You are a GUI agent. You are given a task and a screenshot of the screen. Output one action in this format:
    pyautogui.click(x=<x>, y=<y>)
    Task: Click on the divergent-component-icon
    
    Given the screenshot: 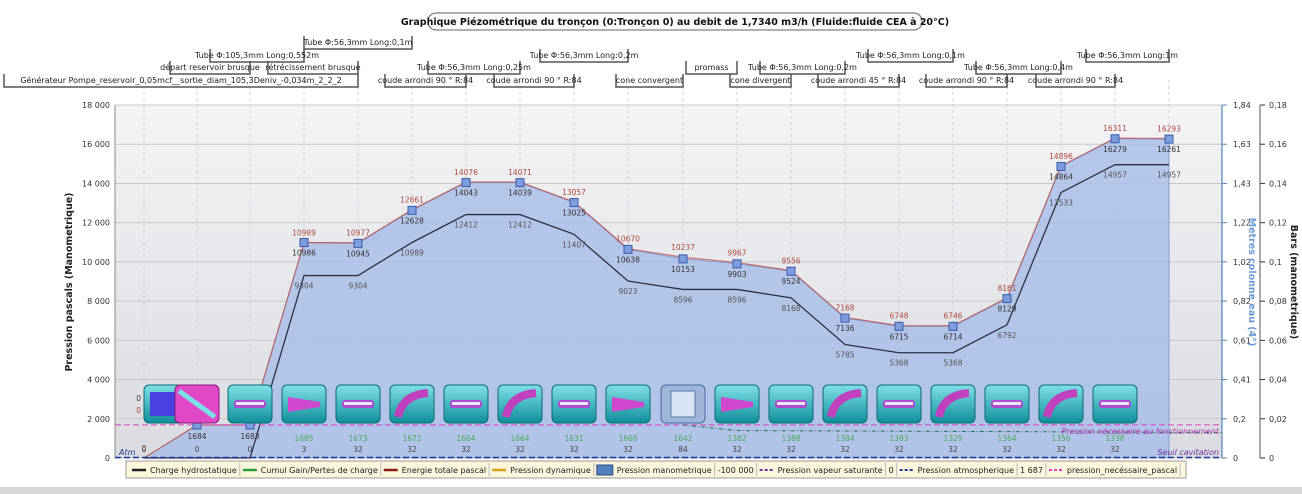 What is the action you would take?
    pyautogui.click(x=737, y=404)
    